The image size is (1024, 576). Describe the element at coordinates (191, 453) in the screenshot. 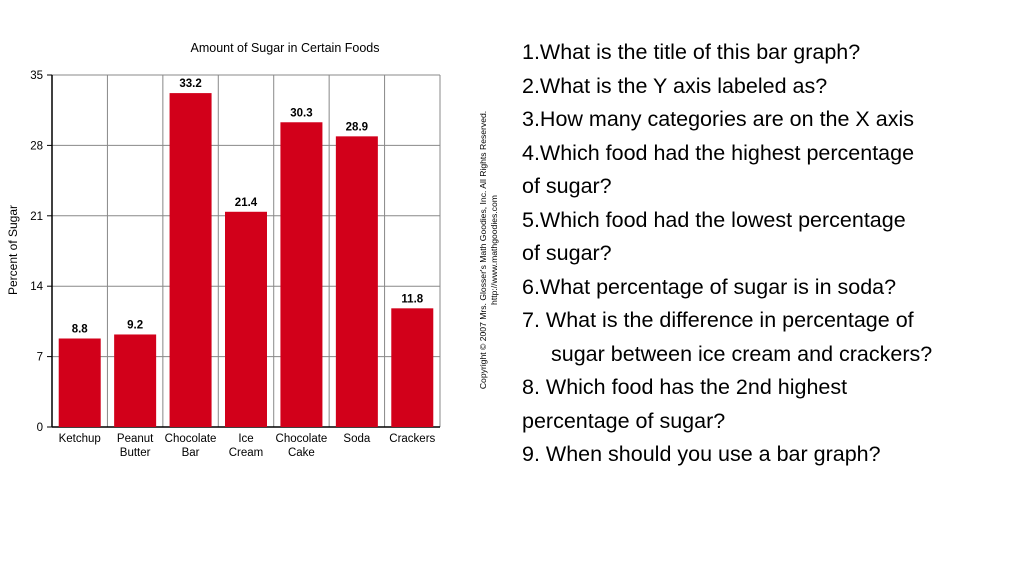

I see `x-tick-label: Bar` at that location.